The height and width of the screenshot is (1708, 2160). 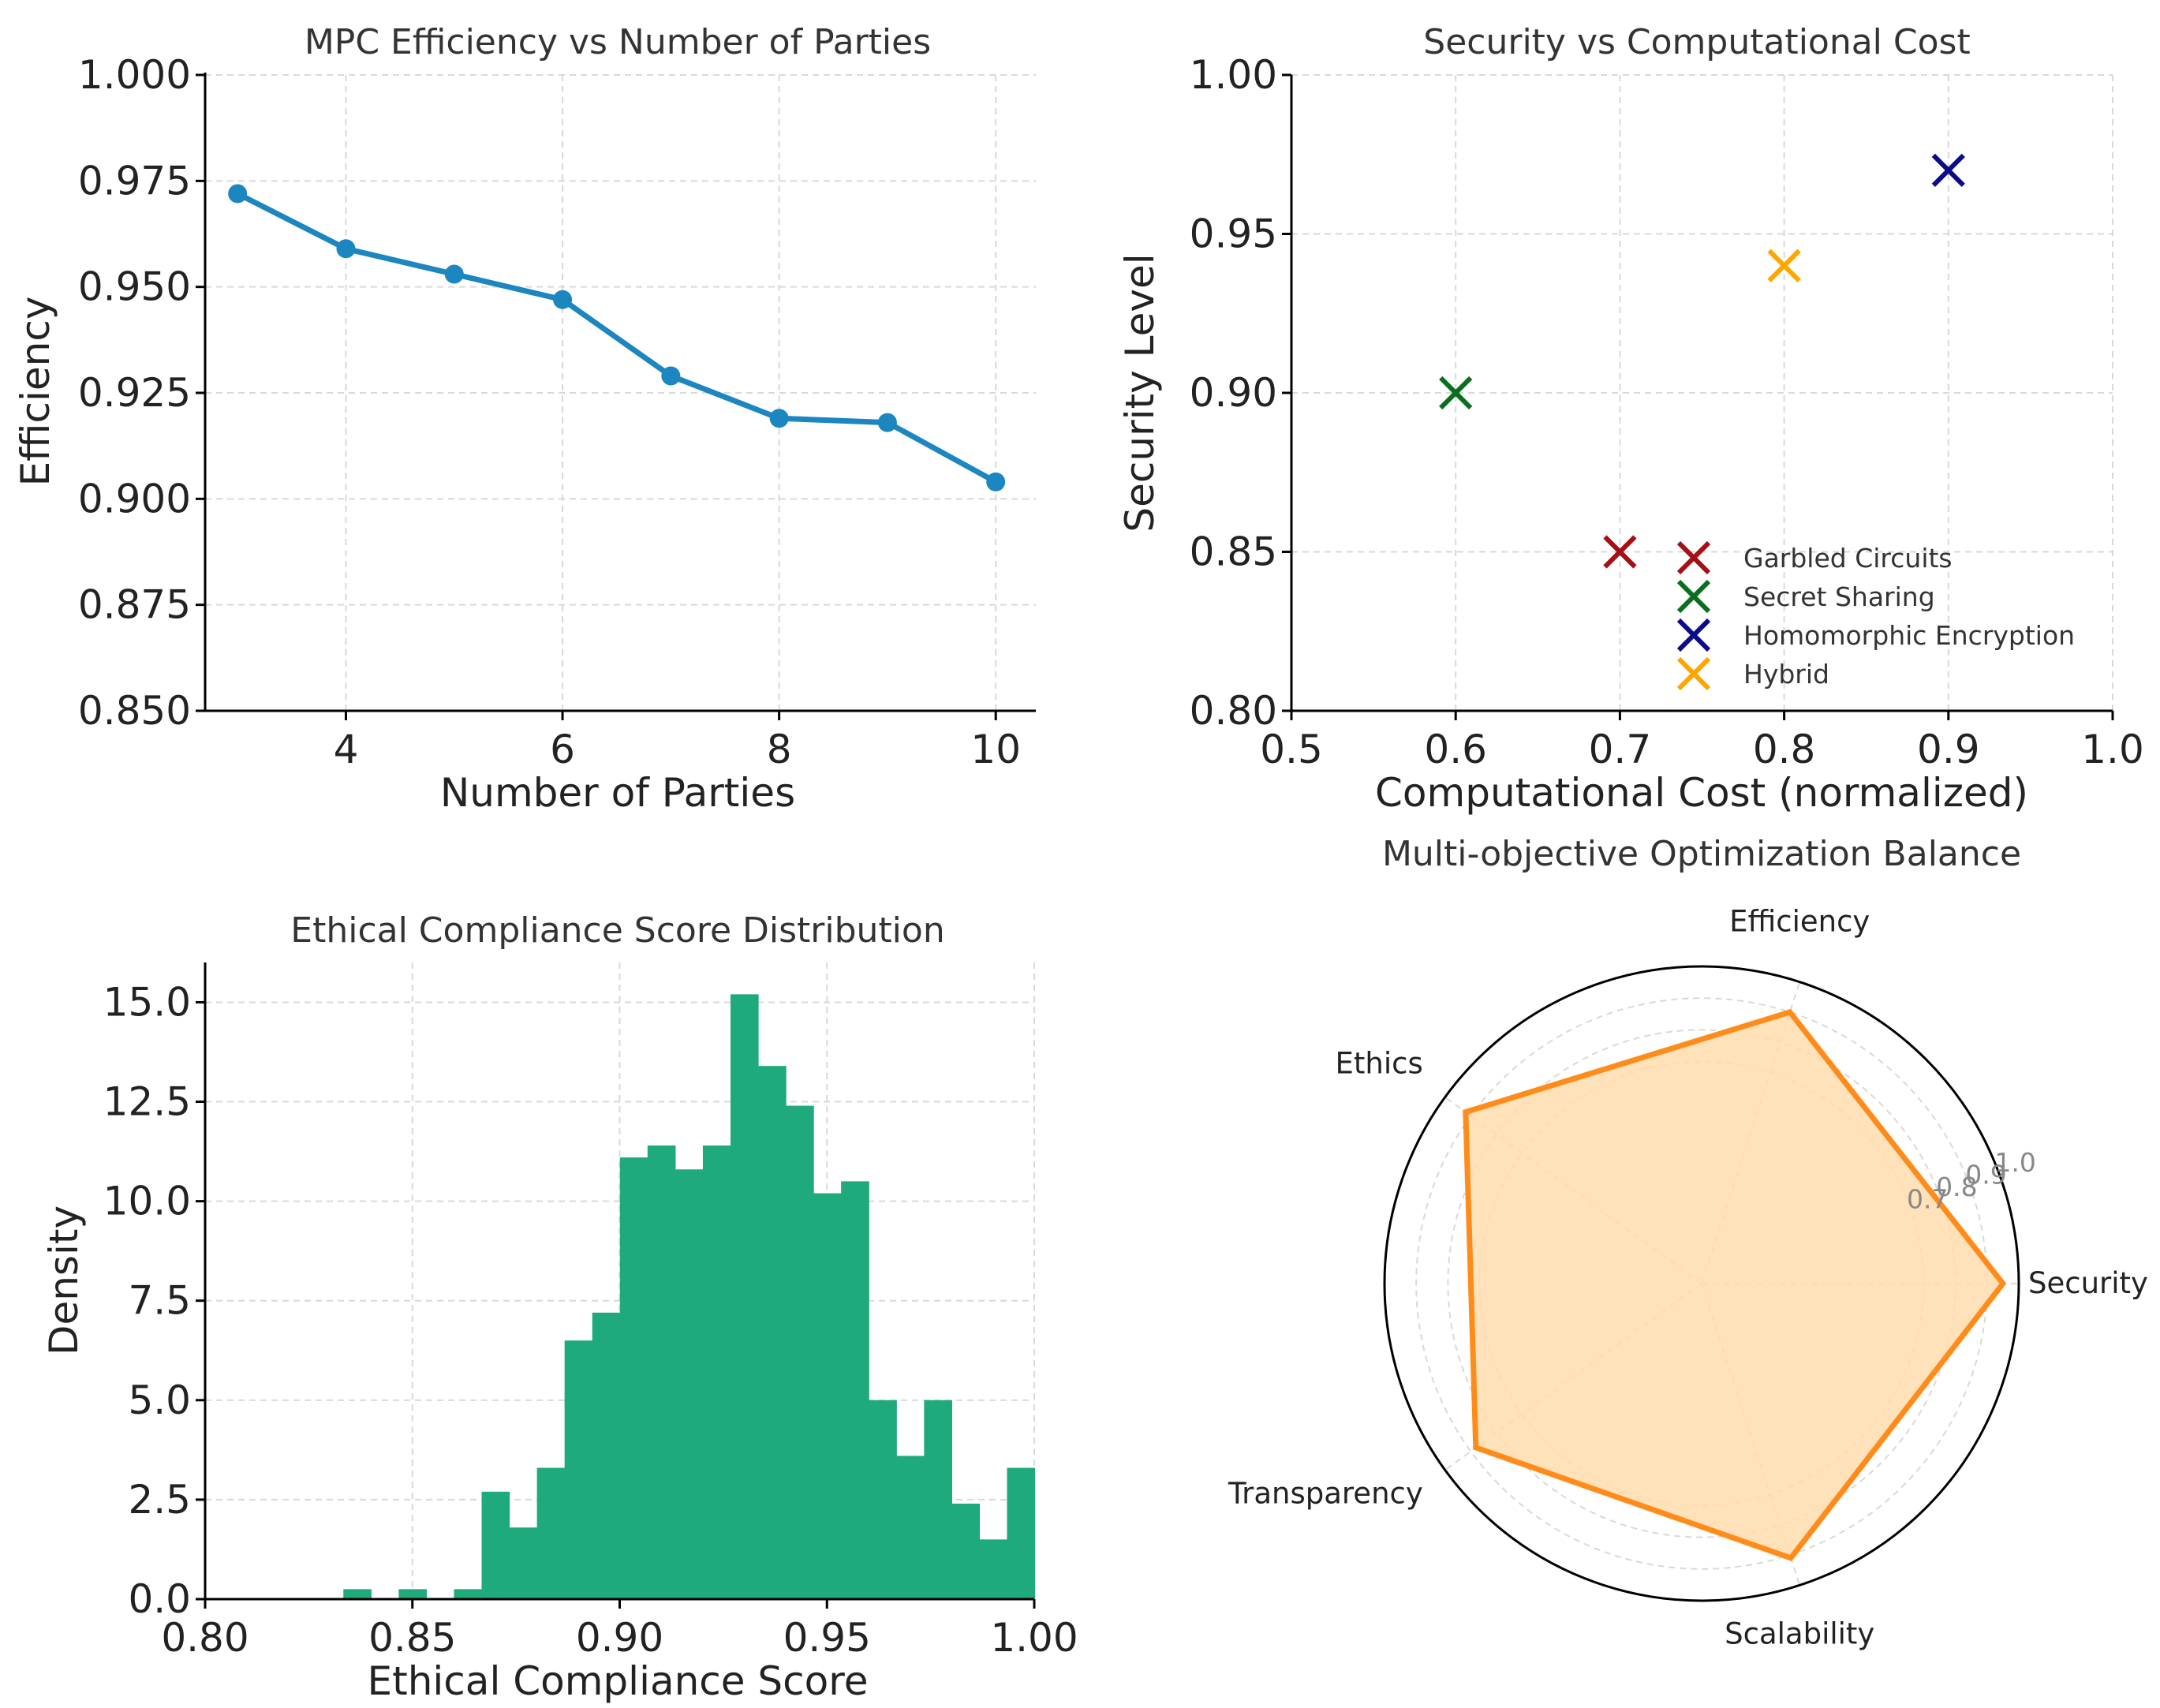 I want to click on p2-ytick-label: 1.00, so click(x=1233, y=75).